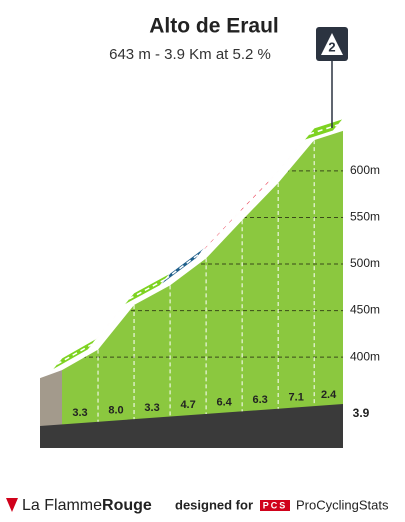 The image size is (405, 522). What do you see at coordinates (361, 413) in the screenshot?
I see `x-tick-label: 3.9` at bounding box center [361, 413].